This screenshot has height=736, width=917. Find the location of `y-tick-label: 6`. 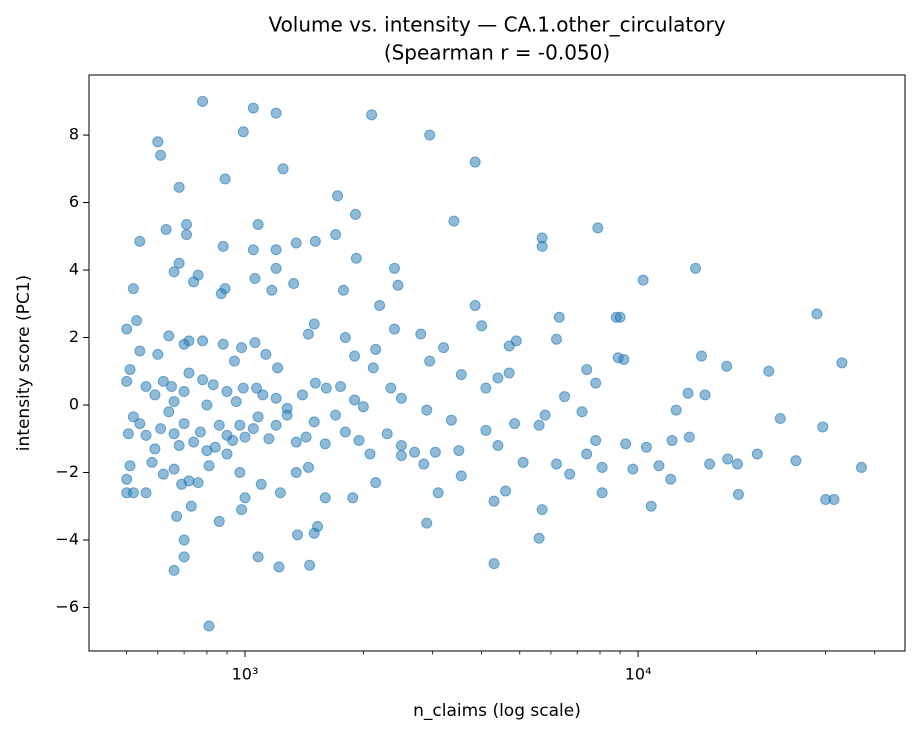

y-tick-label: 6 is located at coordinates (74, 201).